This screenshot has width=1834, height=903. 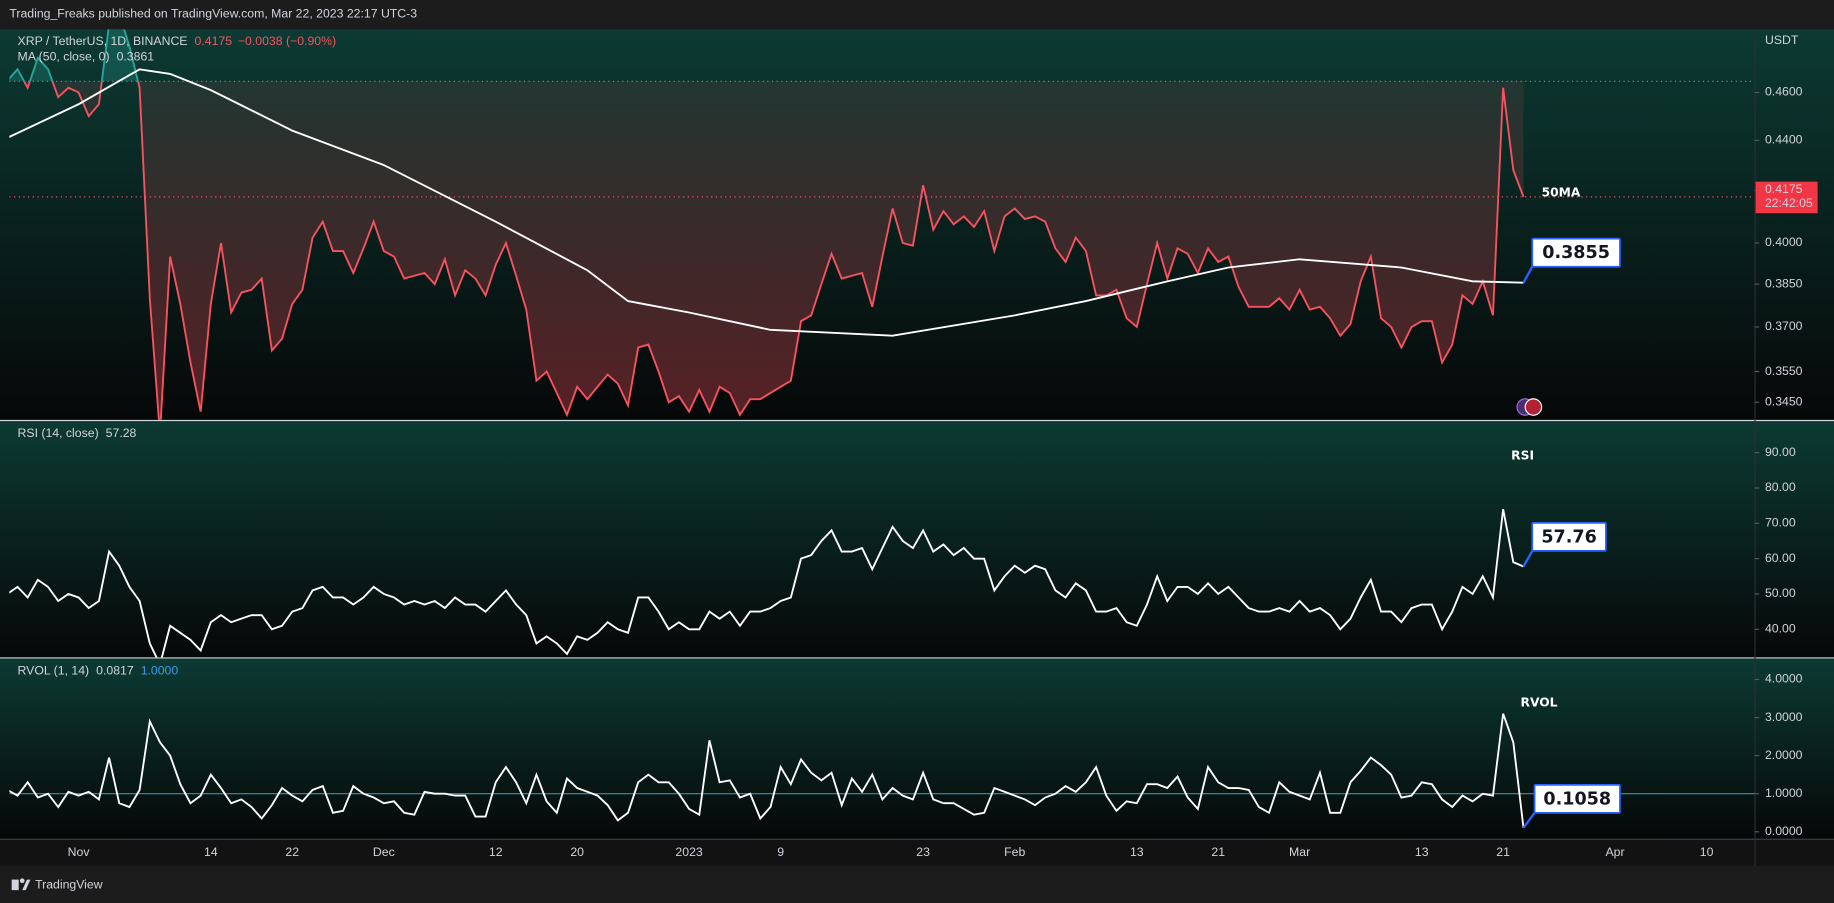 What do you see at coordinates (64, 57) in the screenshot?
I see `legend-name: MA (50, close, 0)` at bounding box center [64, 57].